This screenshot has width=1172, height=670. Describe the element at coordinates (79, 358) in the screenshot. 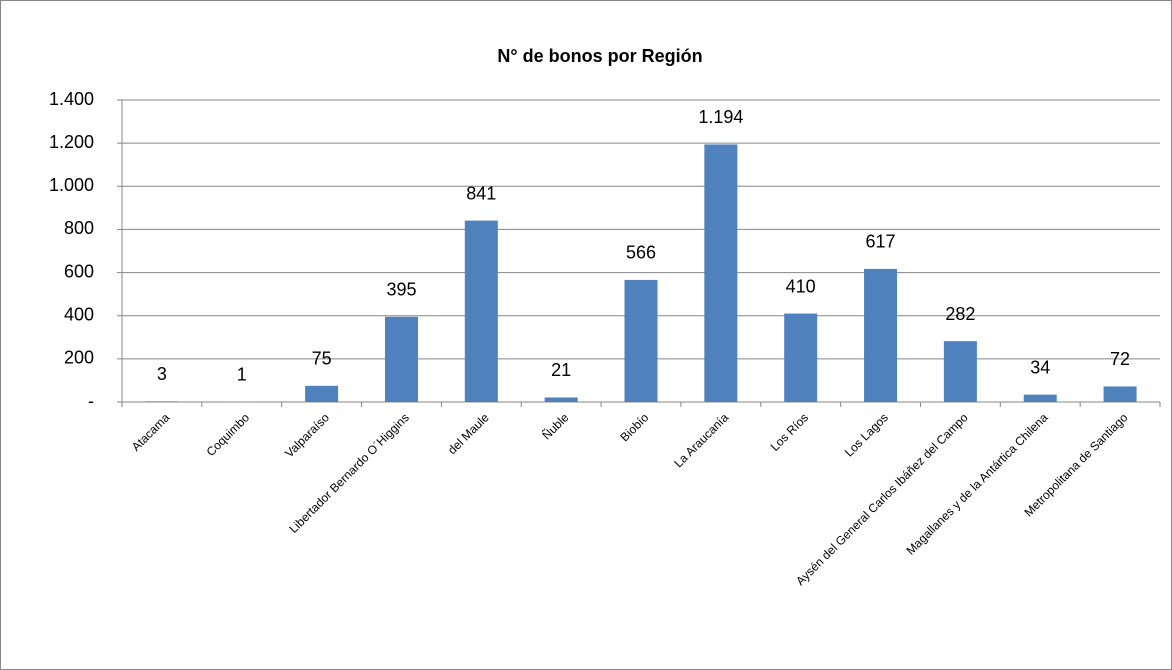

I see `y-tick-label: 200` at that location.